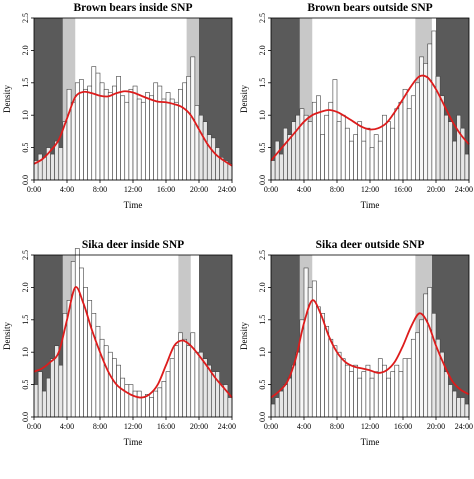 This screenshot has height=479, width=474. What do you see at coordinates (369, 8) in the screenshot?
I see `chart-title: Brown bears outside SNP` at bounding box center [369, 8].